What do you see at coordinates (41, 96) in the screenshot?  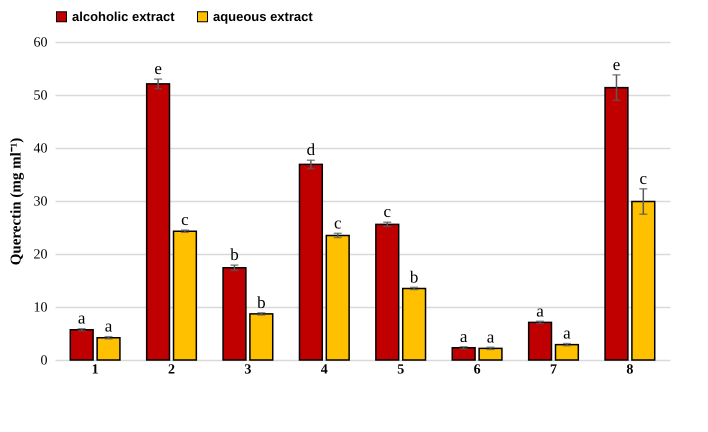 I see `y-tick-label: 50` at bounding box center [41, 96].